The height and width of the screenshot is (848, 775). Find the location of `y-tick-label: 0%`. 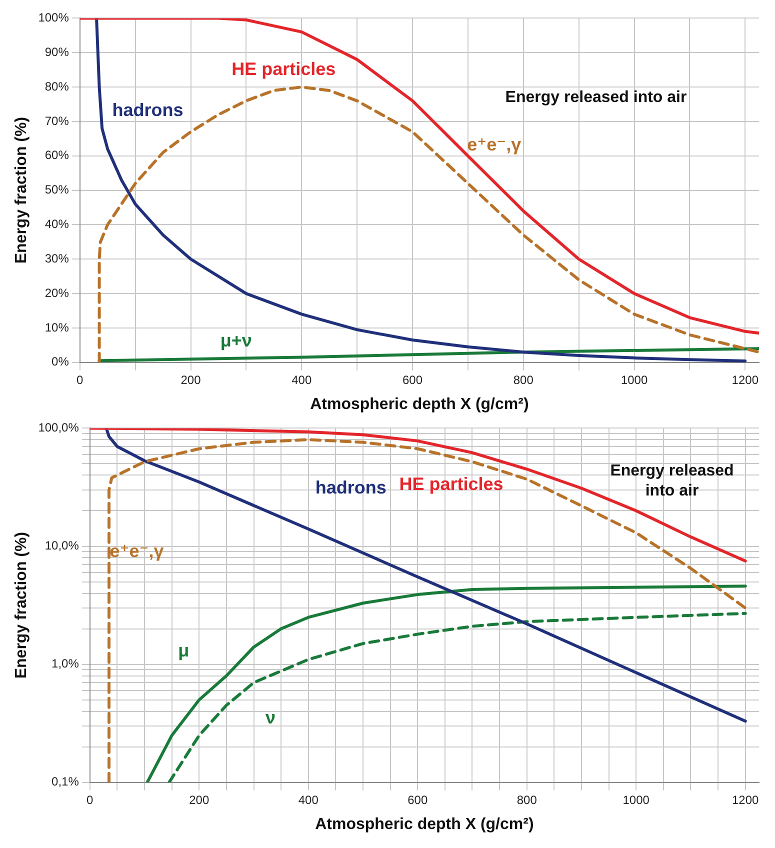

y-tick-label: 0% is located at coordinates (61, 361).